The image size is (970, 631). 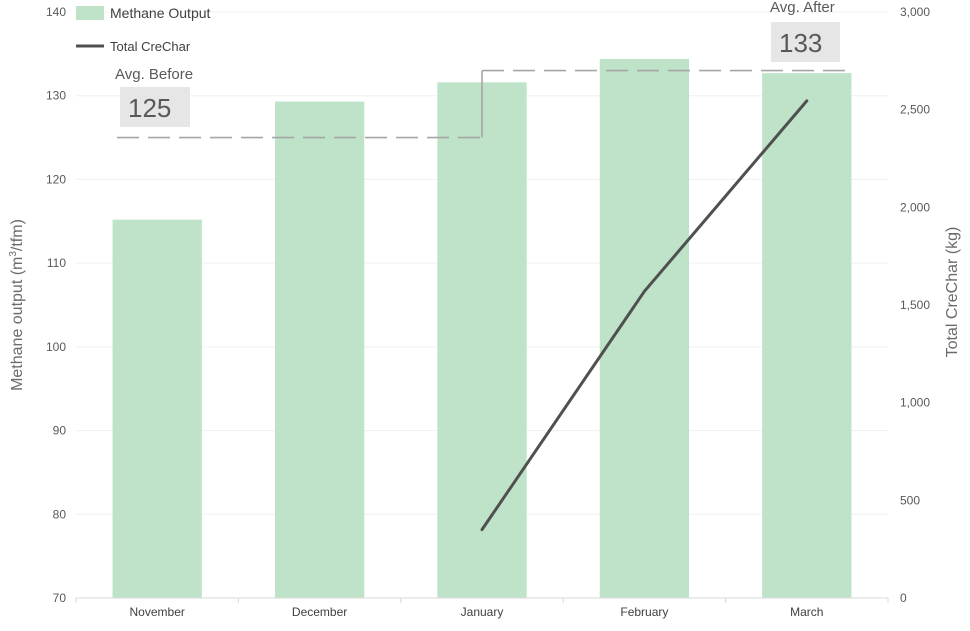 What do you see at coordinates (143, 29) in the screenshot?
I see `legend: Methane Output Total CreChar` at bounding box center [143, 29].